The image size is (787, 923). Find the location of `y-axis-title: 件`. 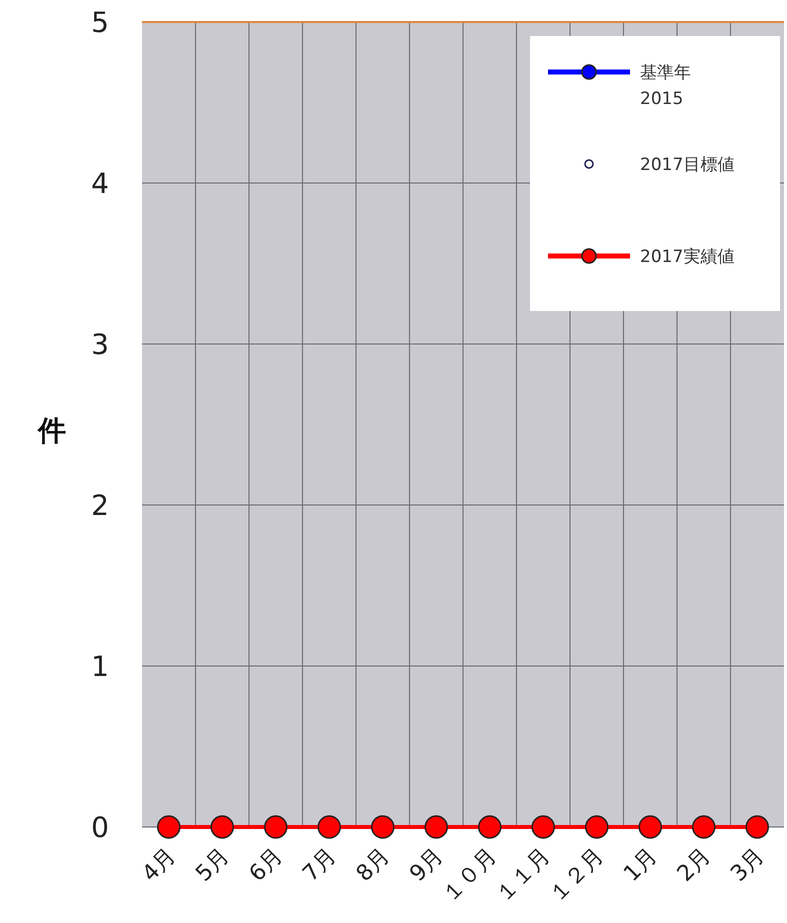

y-axis-title: 件 is located at coordinates (51, 430).